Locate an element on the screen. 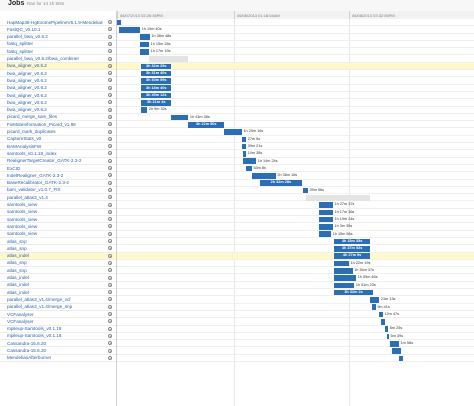 Image resolution: width=474 pixels, height=406 pixels. job-row: ExCID is located at coordinates (58, 169).